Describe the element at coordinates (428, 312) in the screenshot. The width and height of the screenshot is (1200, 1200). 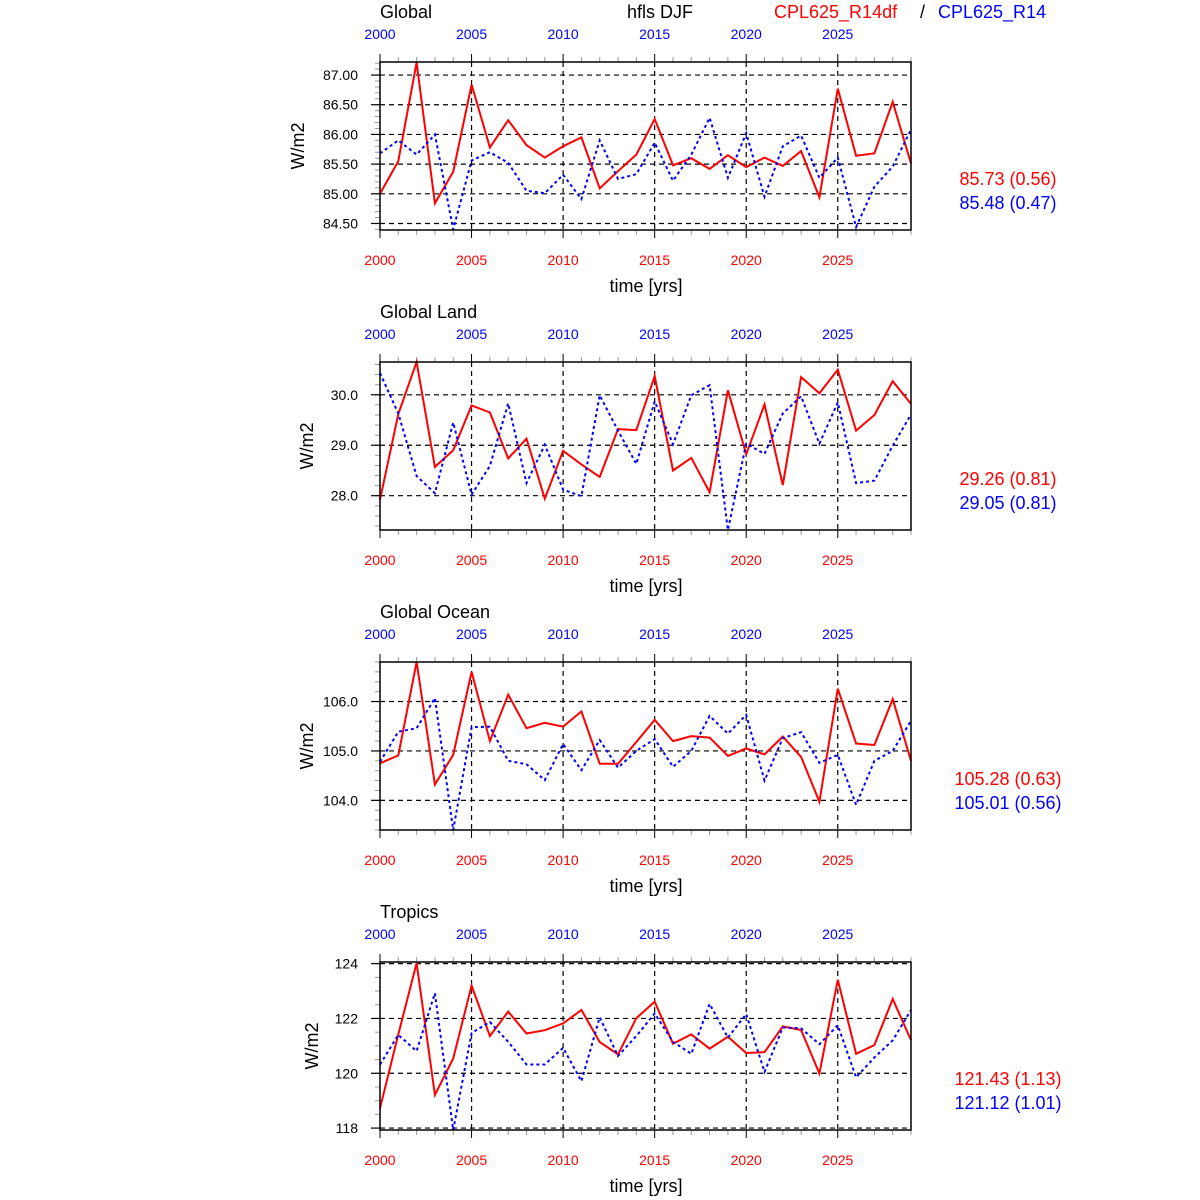
I see `panel-title: Global Land` at that location.